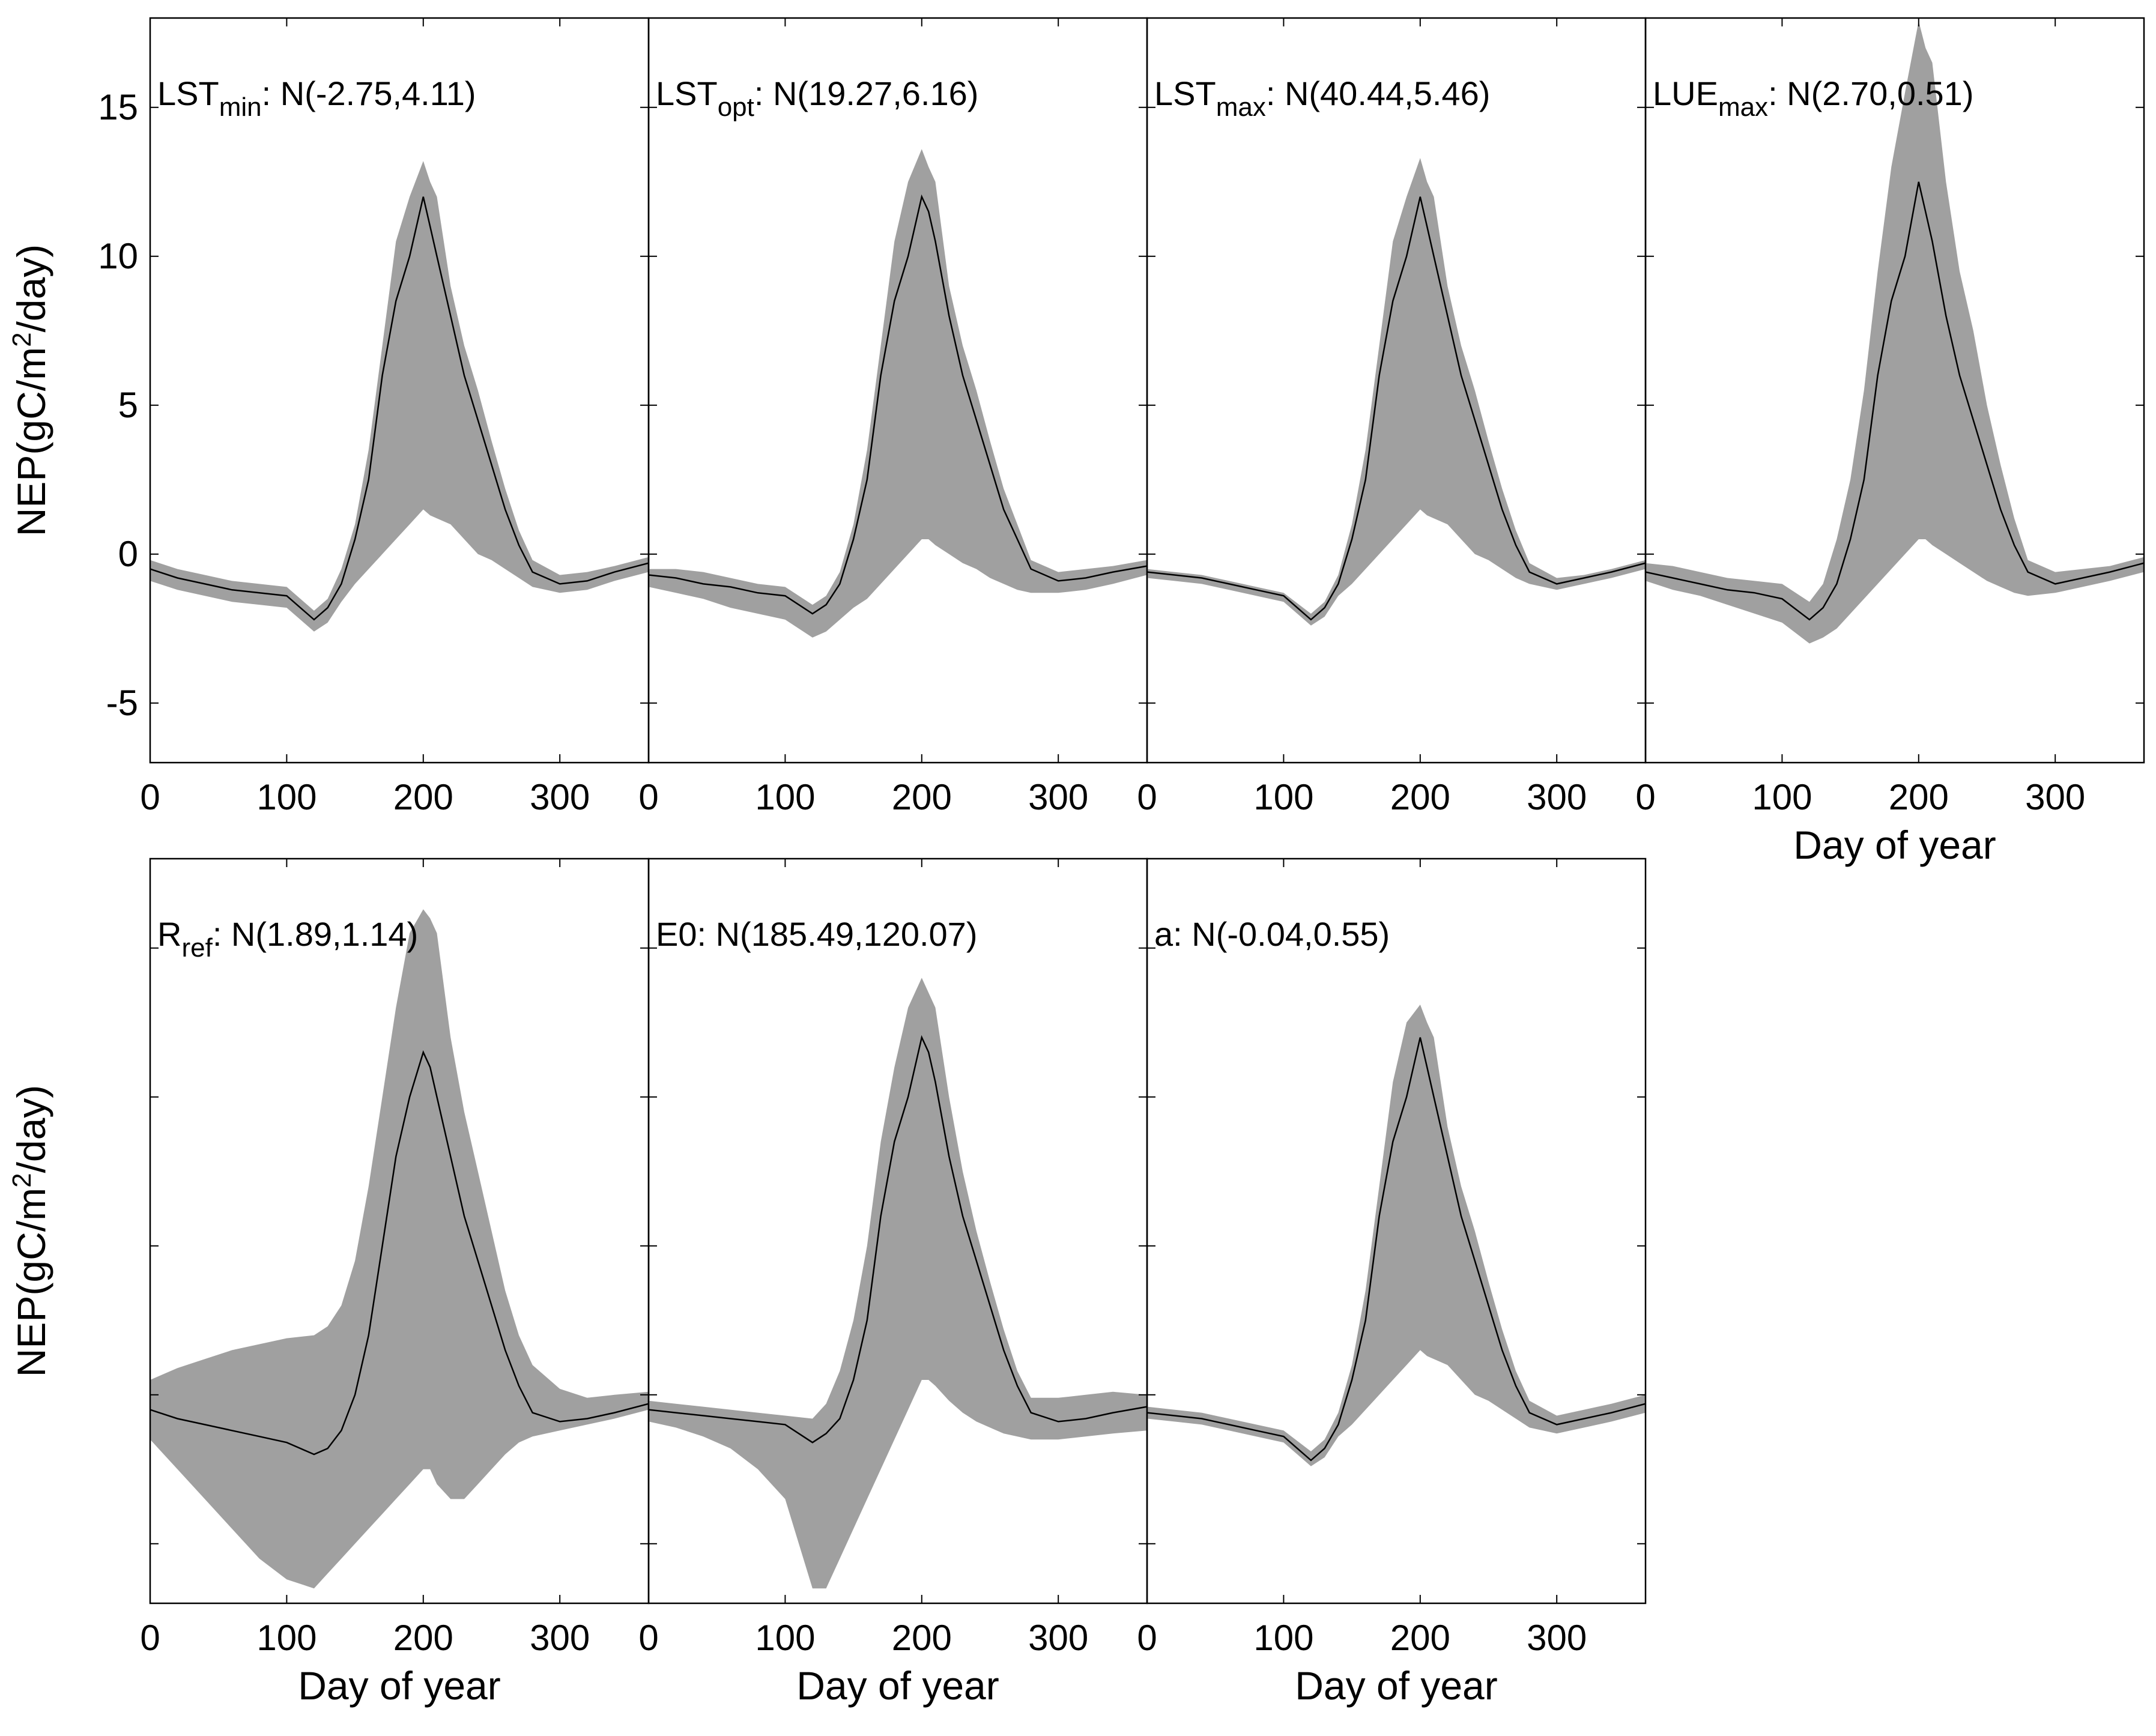  What do you see at coordinates (128, 554) in the screenshot?
I see `y-tick-label: 0` at bounding box center [128, 554].